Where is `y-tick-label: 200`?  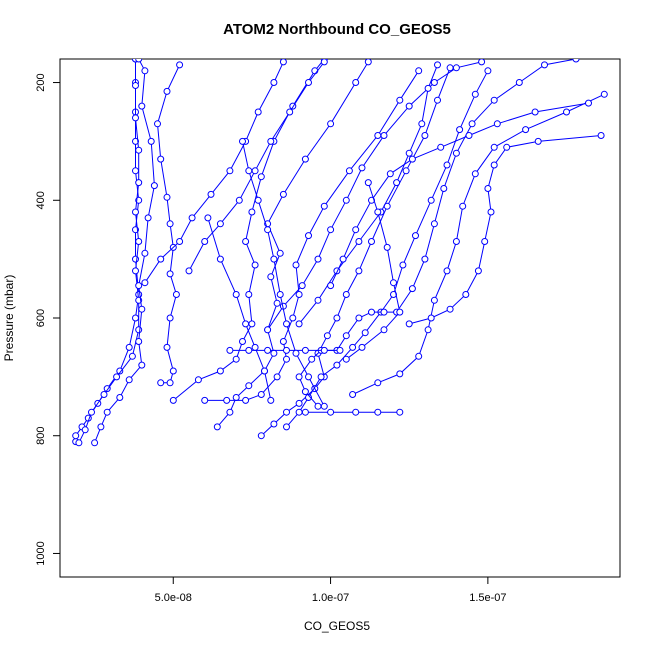 y-tick-label: 200 is located at coordinates (41, 82).